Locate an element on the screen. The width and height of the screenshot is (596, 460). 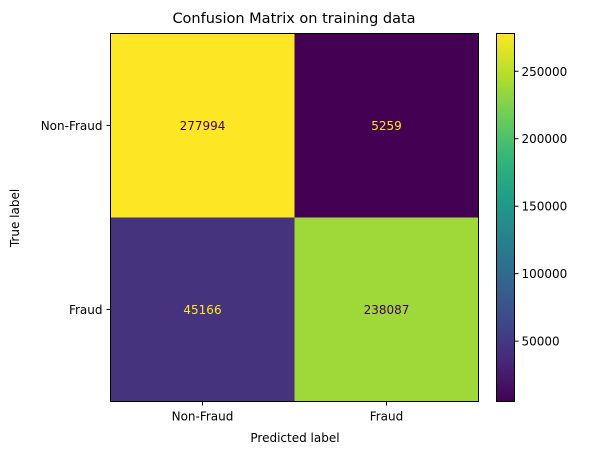
colorbar-tick-label: 50000 is located at coordinates (541, 342).